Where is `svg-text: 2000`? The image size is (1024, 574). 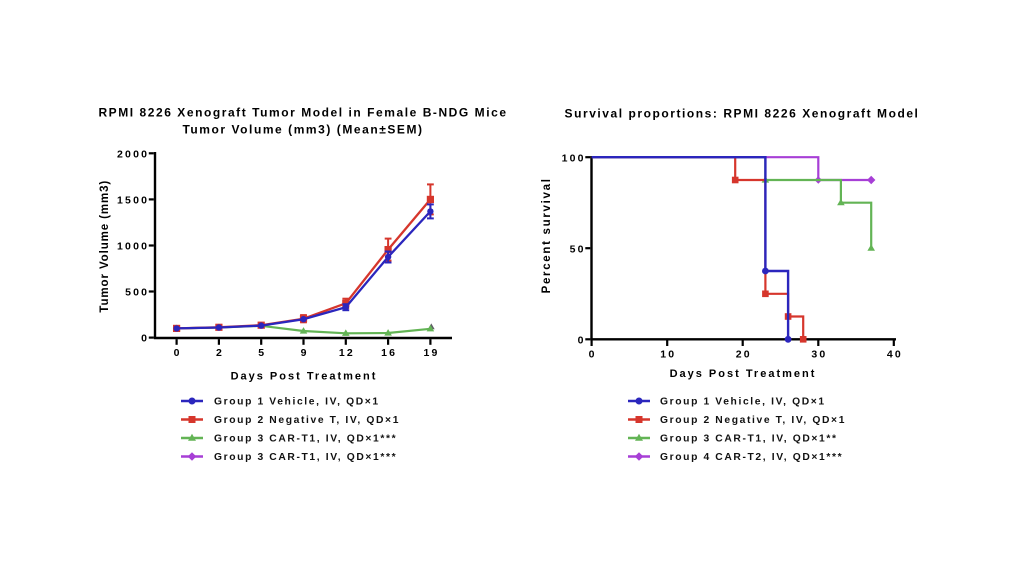
svg-text: 2000 is located at coordinates (133, 154).